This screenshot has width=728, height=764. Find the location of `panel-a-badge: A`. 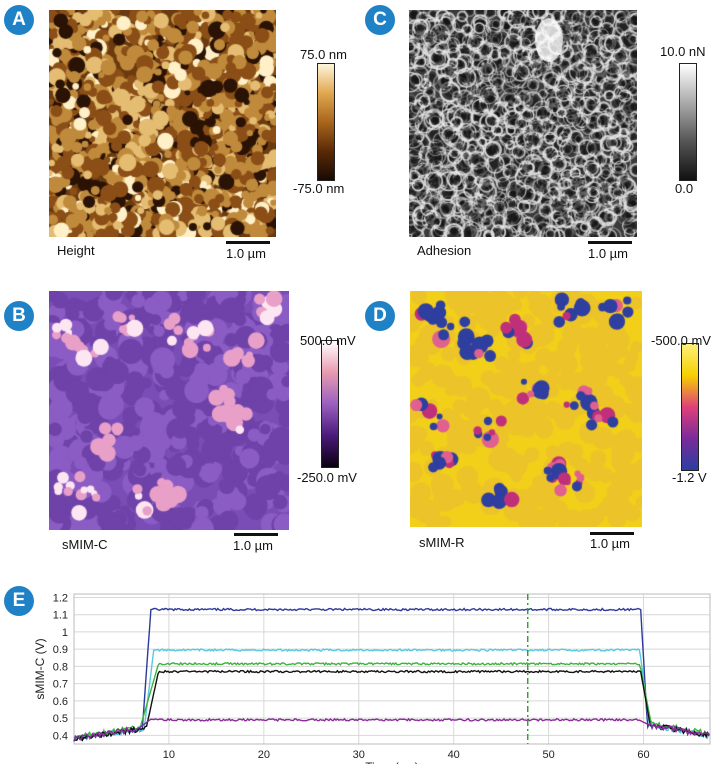

panel-a-badge: A is located at coordinates (19, 20).